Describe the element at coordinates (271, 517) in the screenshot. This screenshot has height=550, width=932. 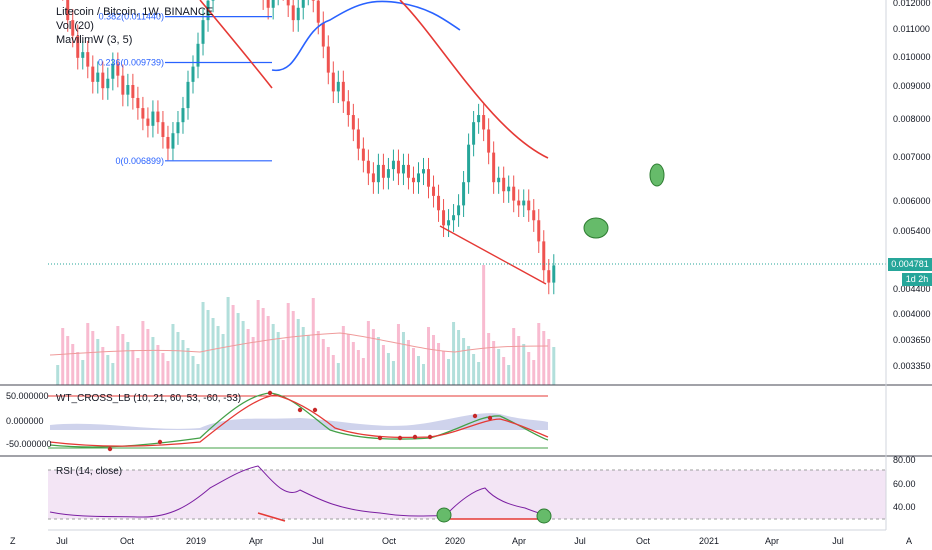
I see `rsi-divergence-line` at that location.